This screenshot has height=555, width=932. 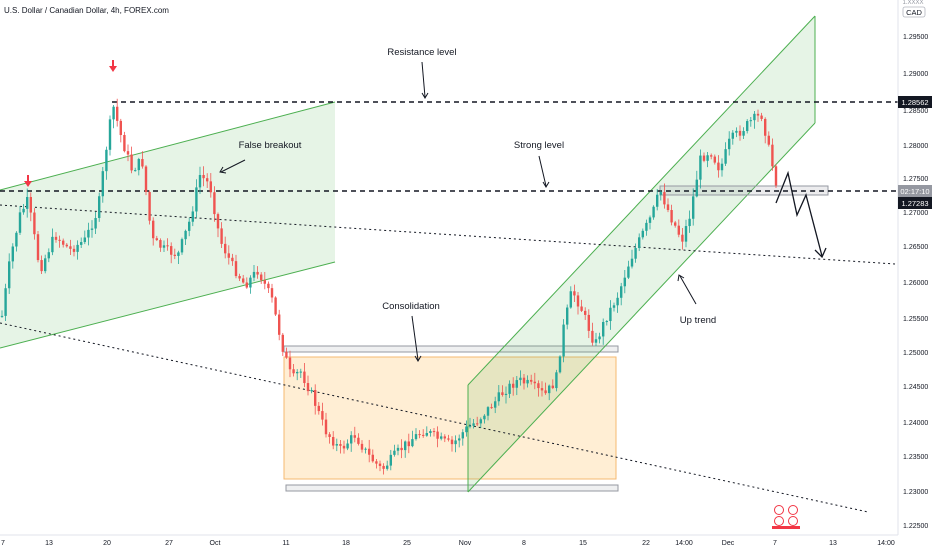 What do you see at coordinates (646, 543) in the screenshot?
I see `time-tick-label: 22` at bounding box center [646, 543].